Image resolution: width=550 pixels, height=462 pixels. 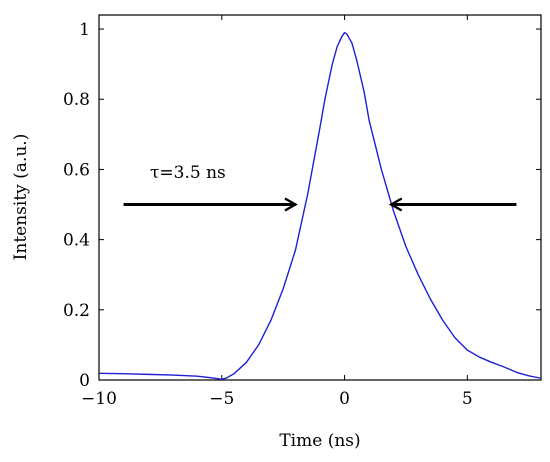 What do you see at coordinates (76, 241) in the screenshot?
I see `y-tick-label: 0.4` at bounding box center [76, 241].